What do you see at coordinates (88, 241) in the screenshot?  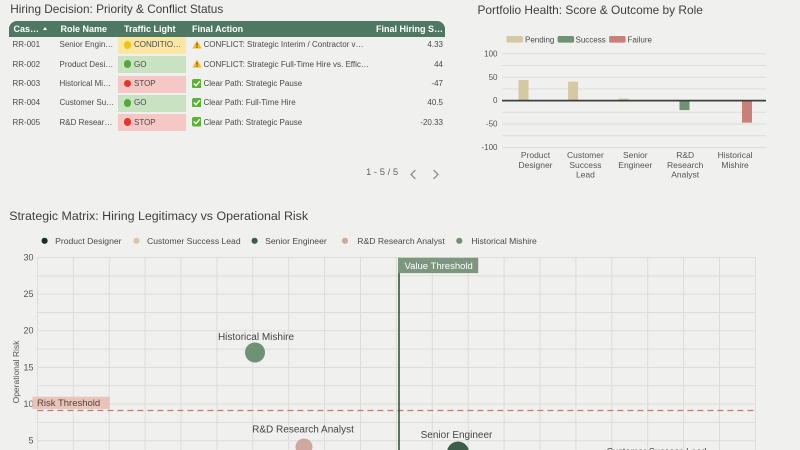 I see `svg-text: Product Designer` at bounding box center [88, 241].